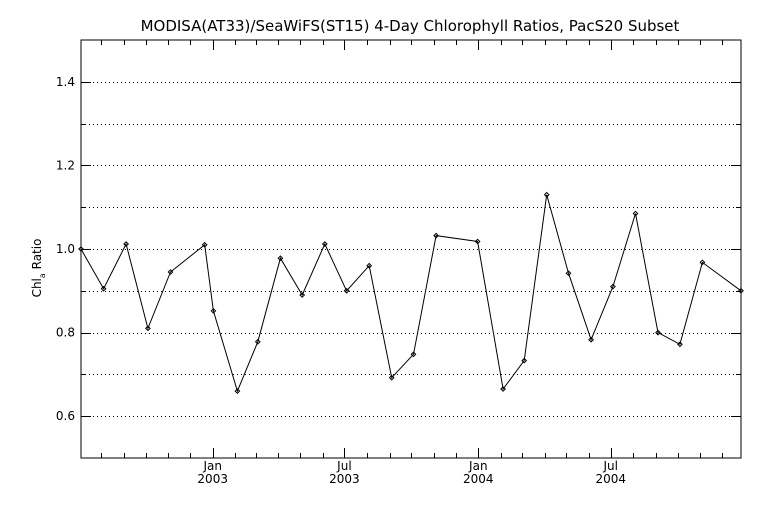  What do you see at coordinates (65, 416) in the screenshot?
I see `y-tick-label: 0.6` at bounding box center [65, 416].